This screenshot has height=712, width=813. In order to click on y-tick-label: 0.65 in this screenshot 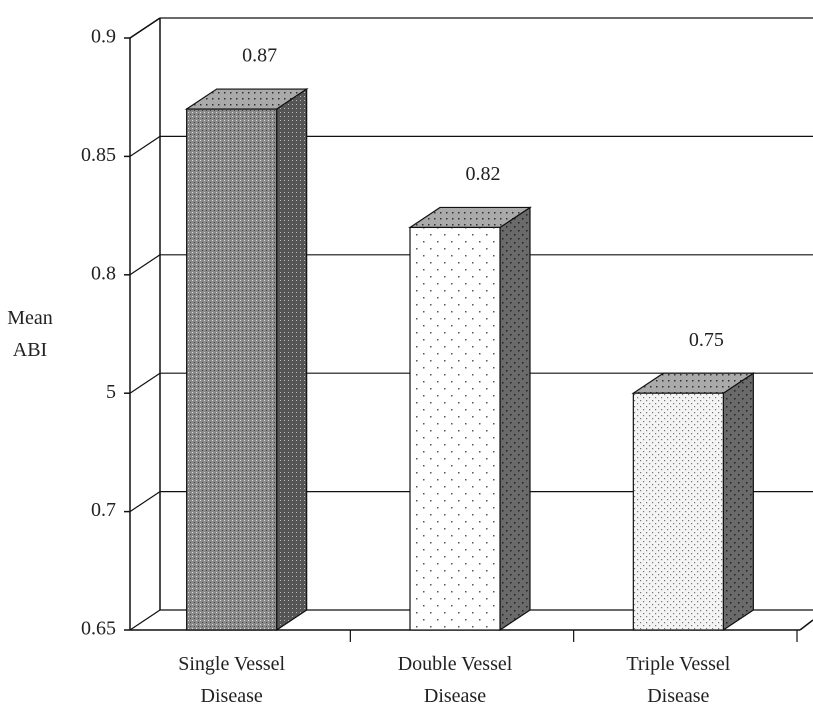, I will do `click(98, 629)`.